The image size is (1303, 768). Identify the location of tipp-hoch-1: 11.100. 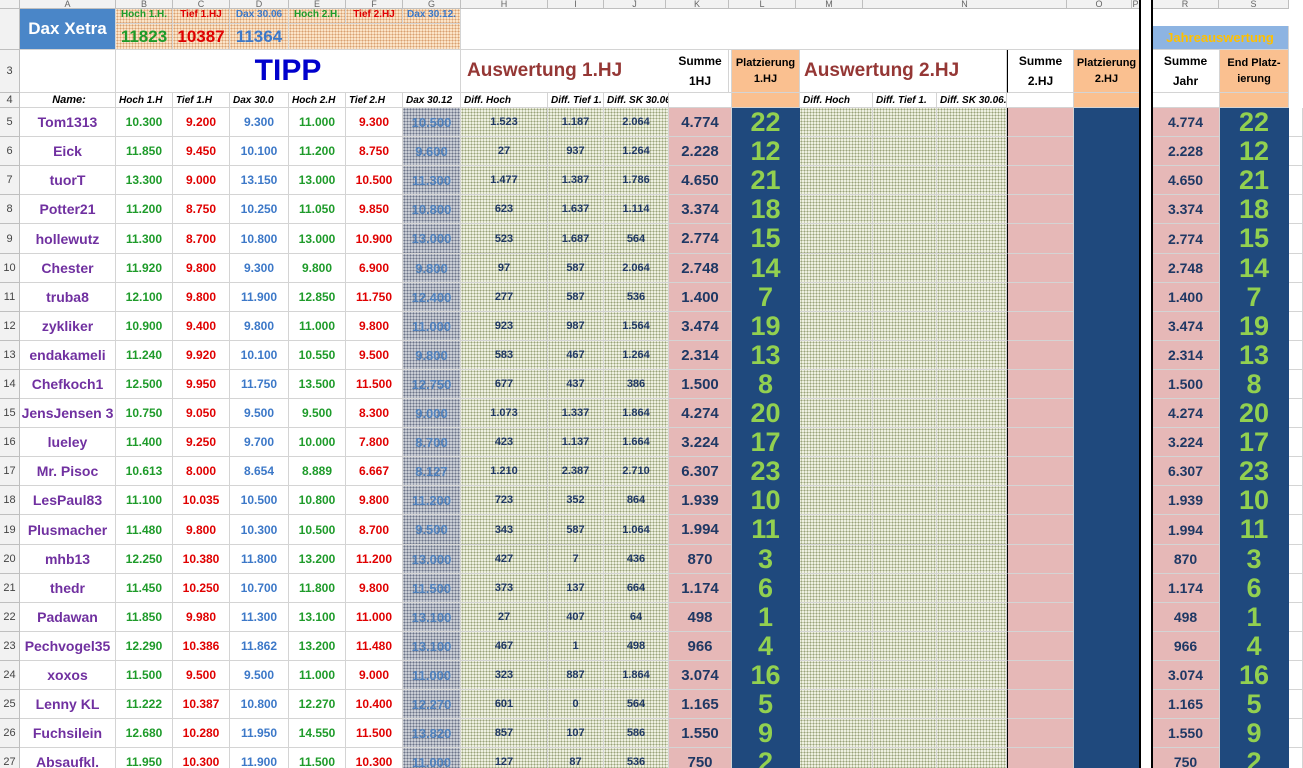
(144, 500).